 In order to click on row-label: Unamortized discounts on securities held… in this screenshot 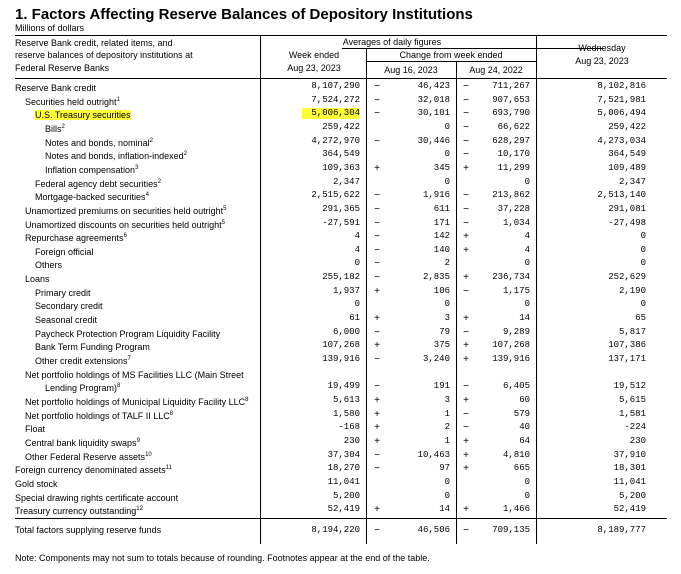, I will do `click(125, 224)`.